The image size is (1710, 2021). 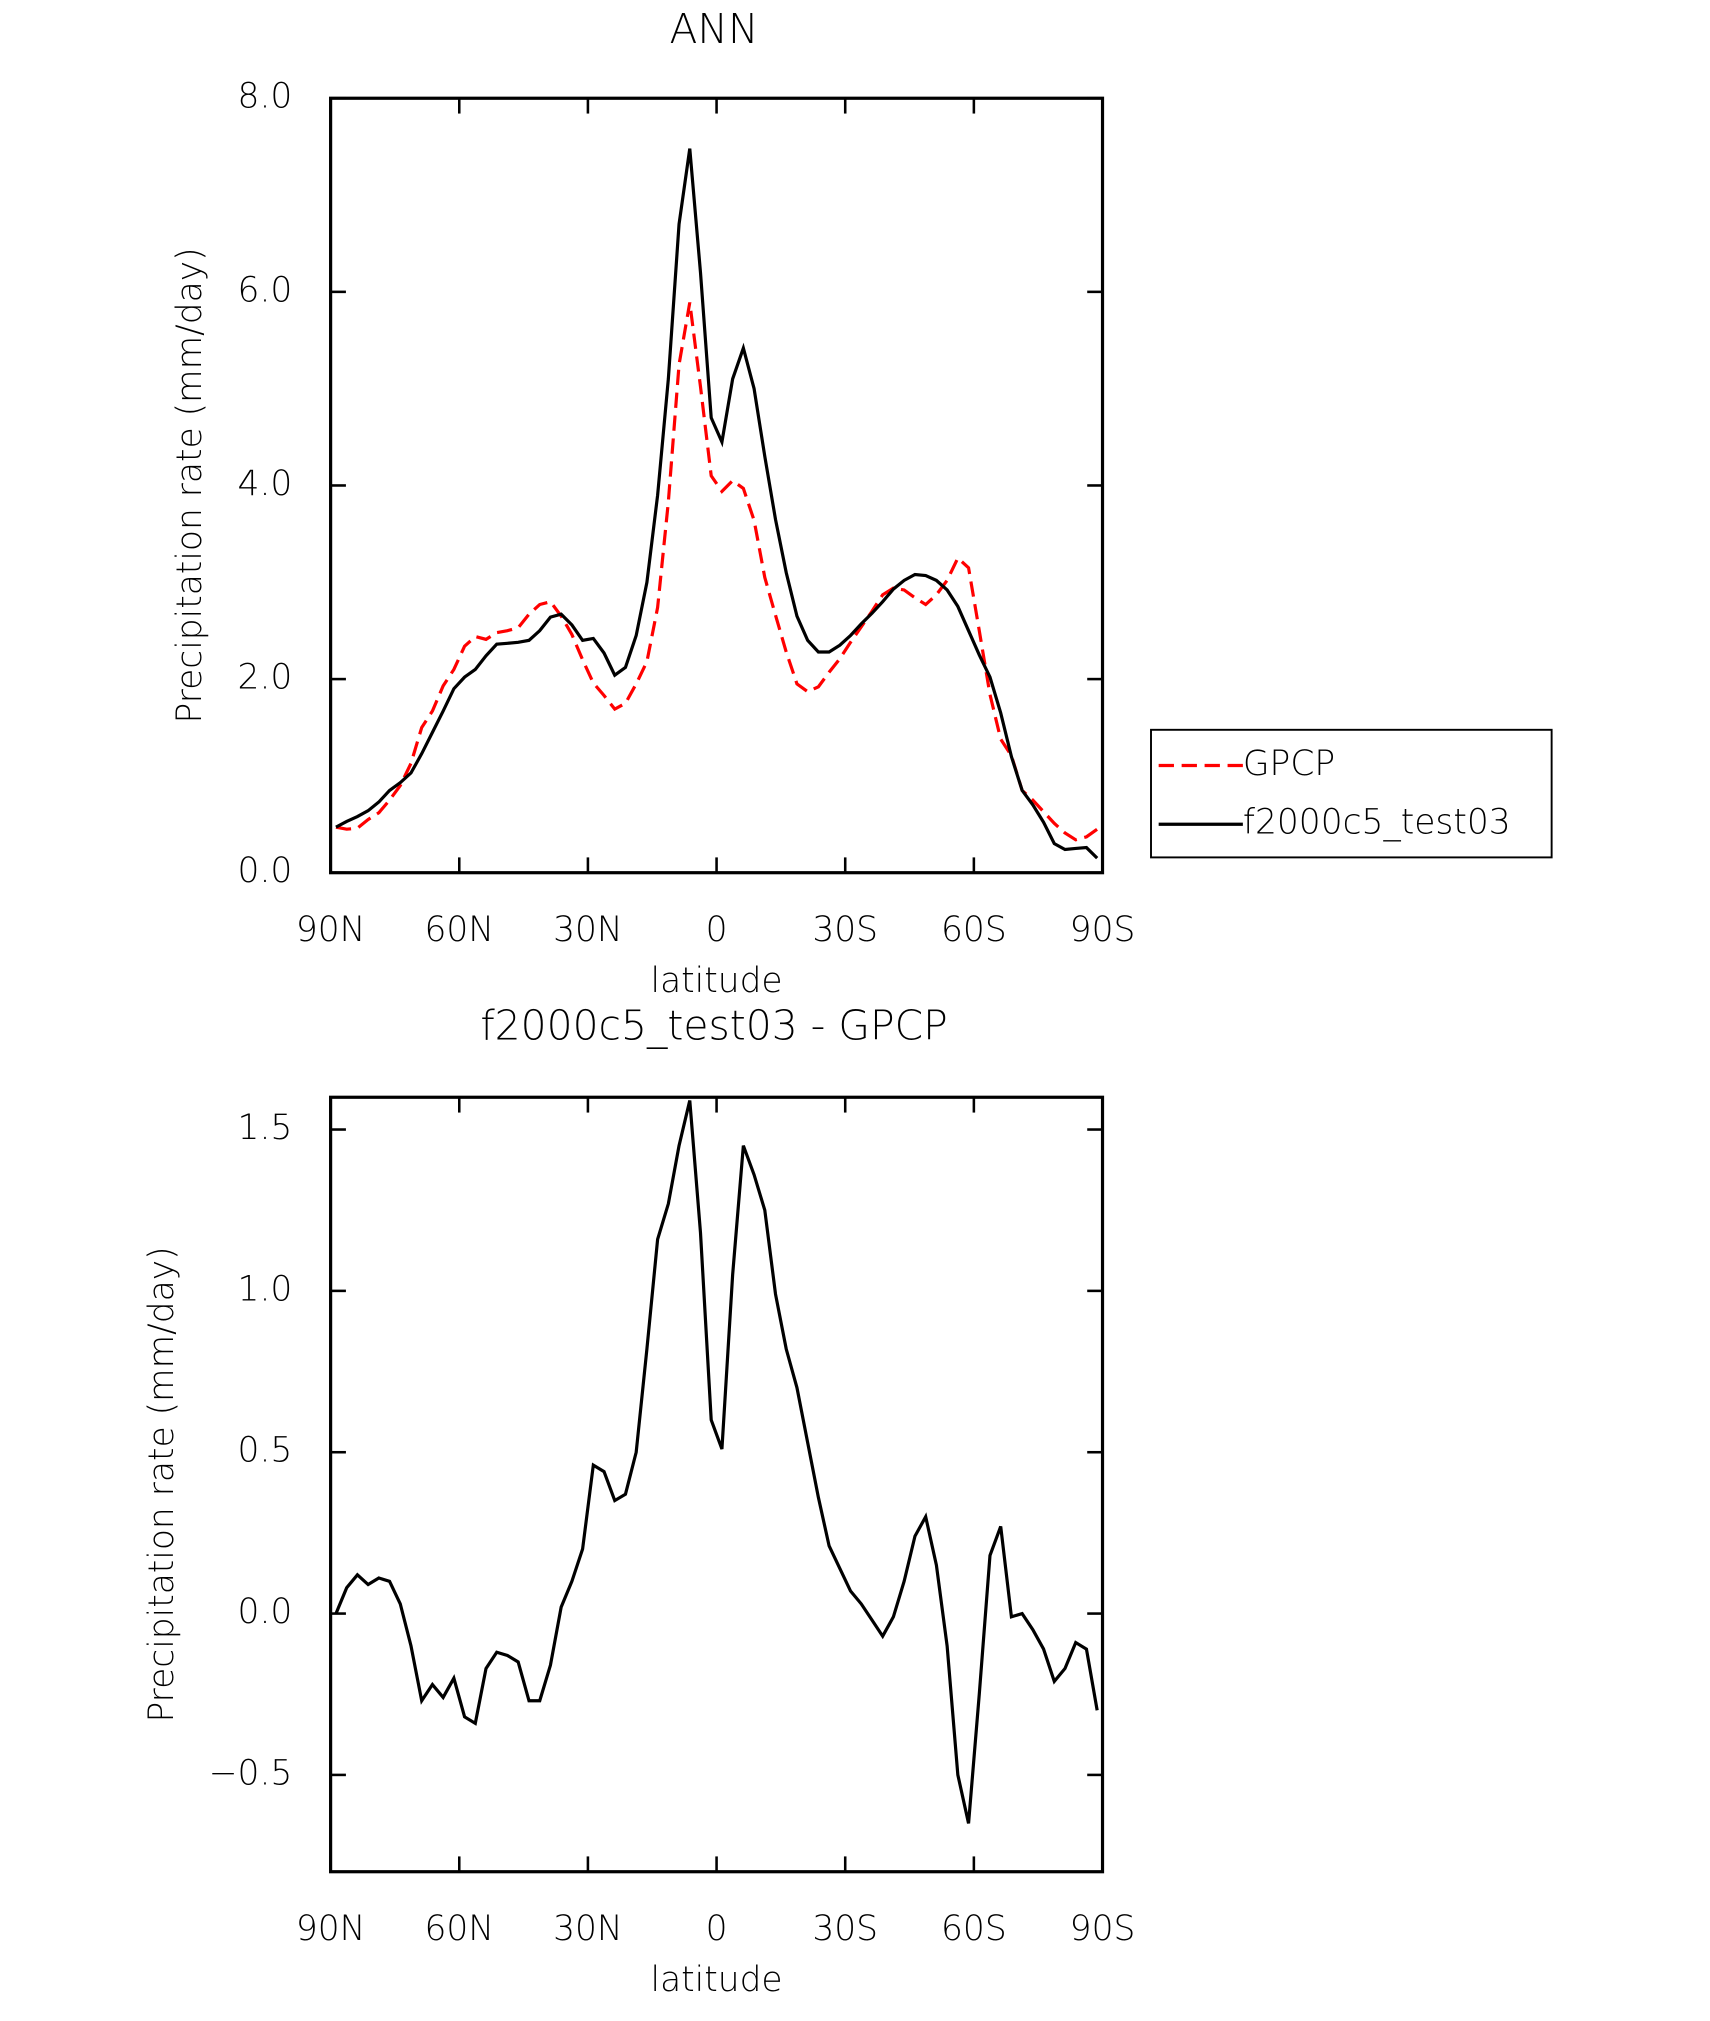 What do you see at coordinates (1351, 793) in the screenshot?
I see `legend-box` at bounding box center [1351, 793].